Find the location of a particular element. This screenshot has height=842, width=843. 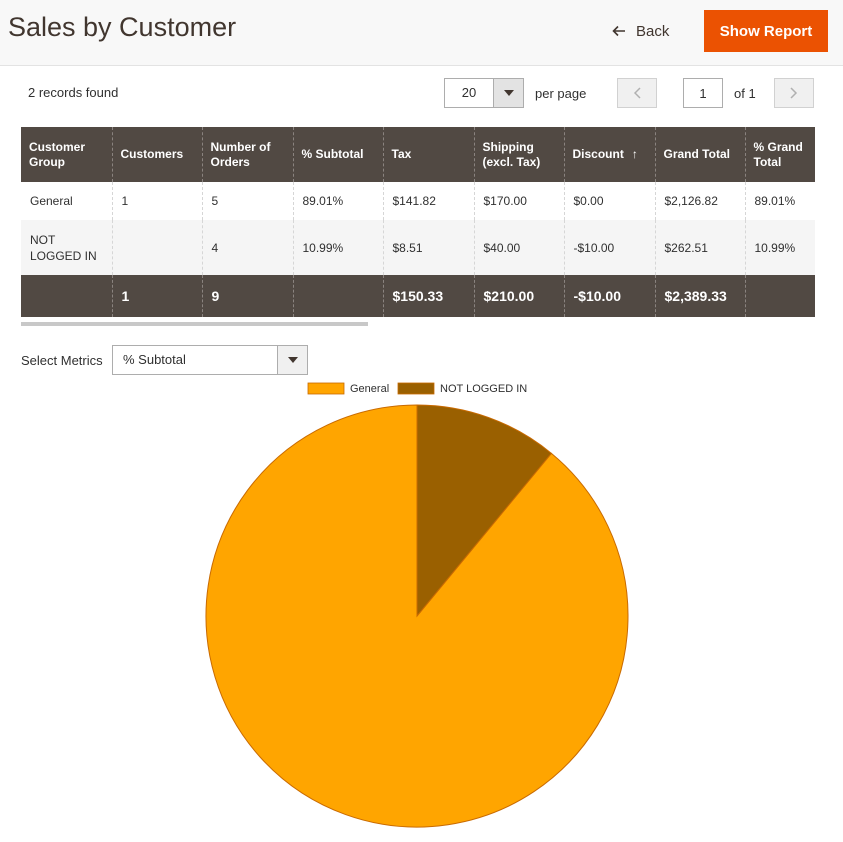

column-header: % Subtotal is located at coordinates (337, 154).